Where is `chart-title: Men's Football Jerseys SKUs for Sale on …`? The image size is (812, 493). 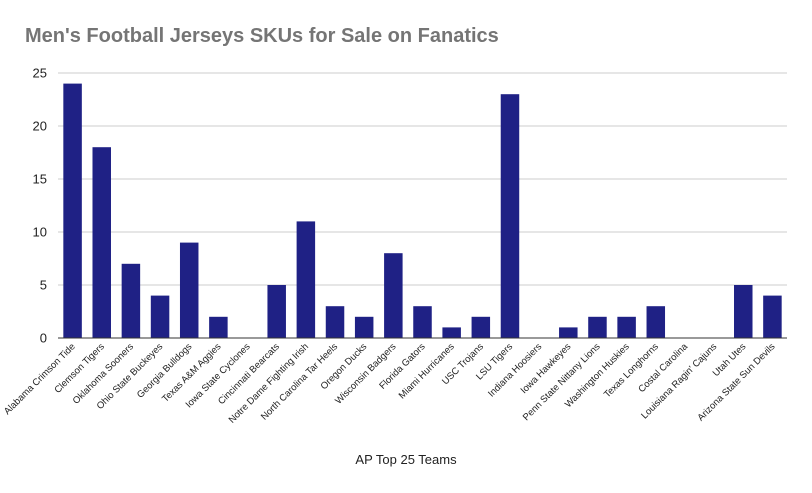
chart-title: Men's Football Jerseys SKUs for Sale on … is located at coordinates (262, 36).